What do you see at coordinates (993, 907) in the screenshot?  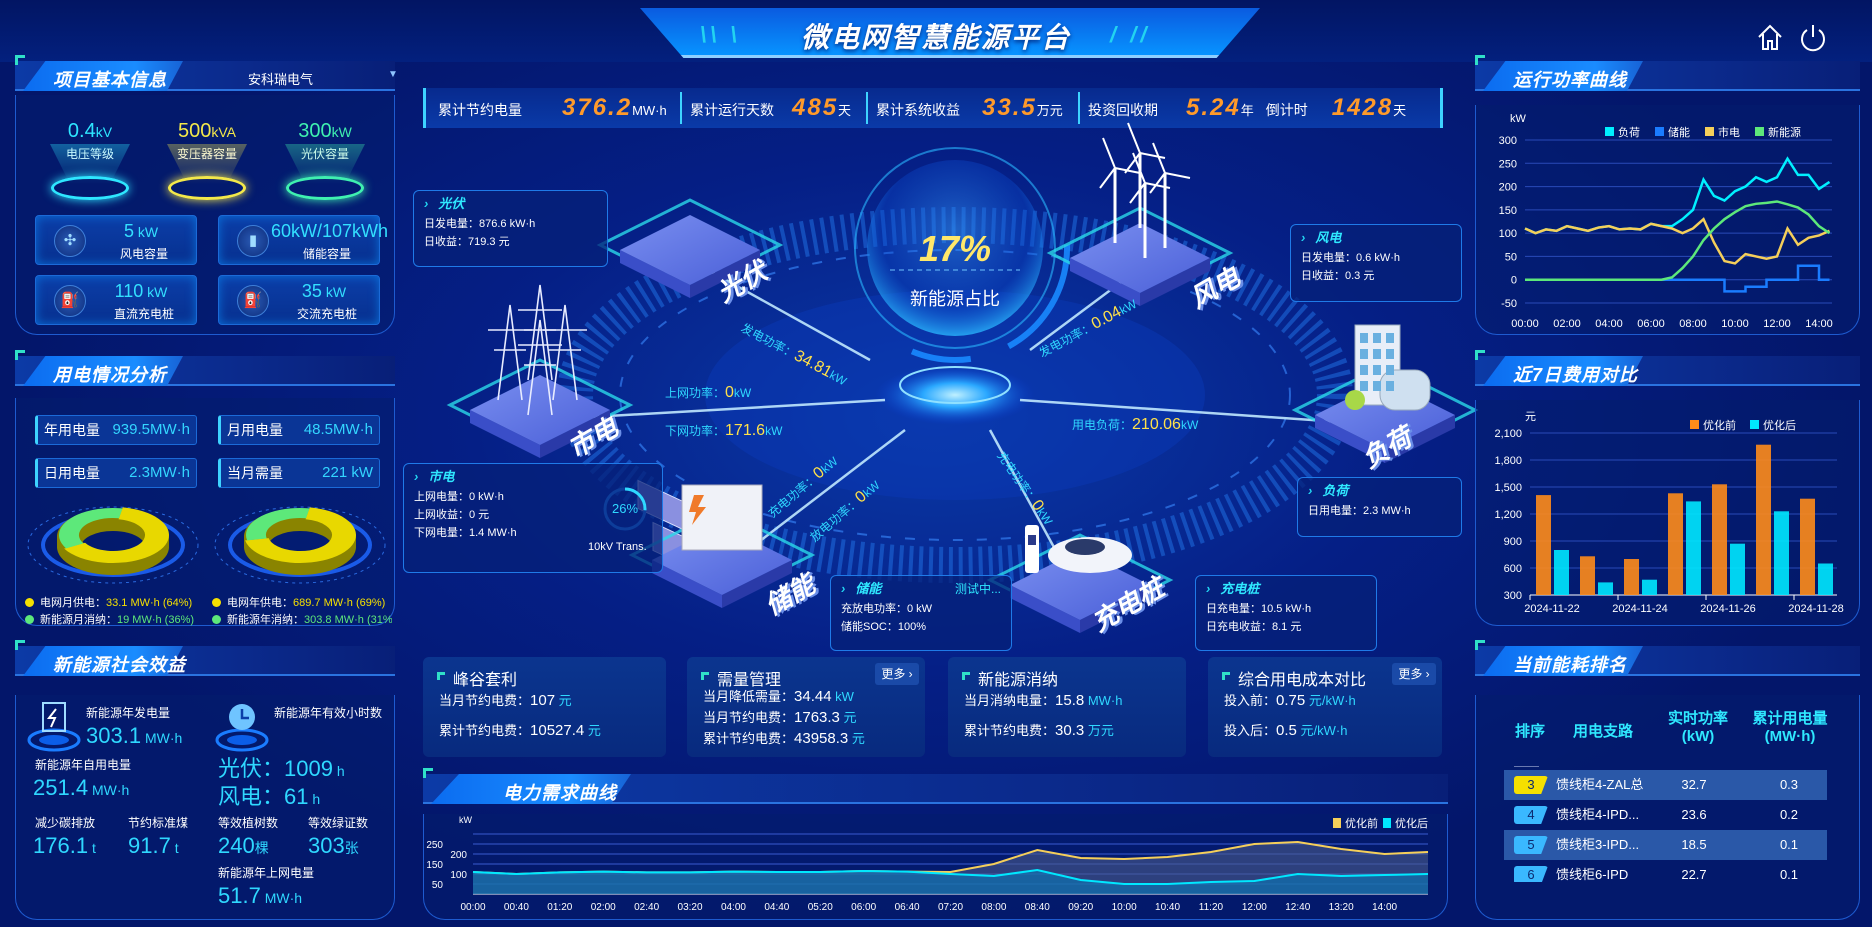 I see `x-tick-label: 08:00` at bounding box center [993, 907].